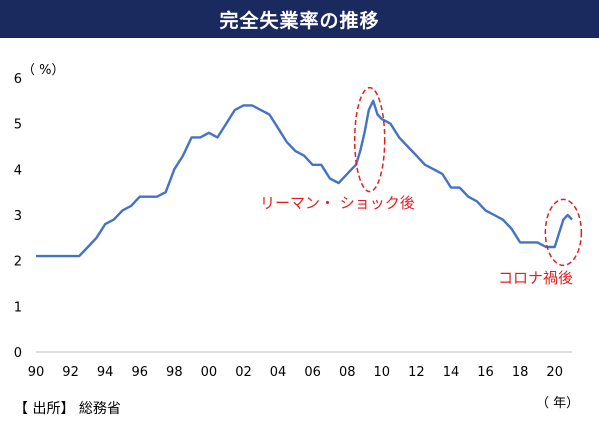  Describe the element at coordinates (563, 232) in the screenshot. I see `corona-highlight-ellipse` at that location.